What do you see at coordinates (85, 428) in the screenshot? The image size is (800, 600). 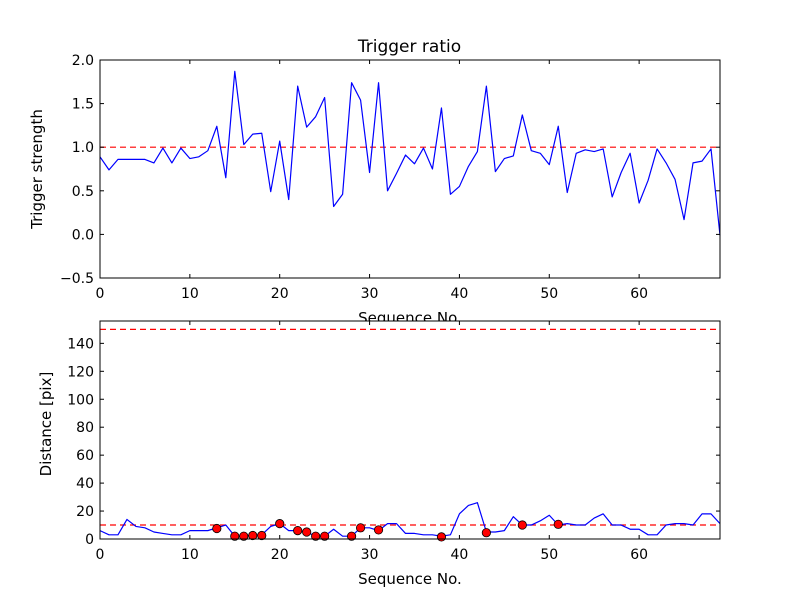 I see `y-tick-label: 80` at bounding box center [85, 428].